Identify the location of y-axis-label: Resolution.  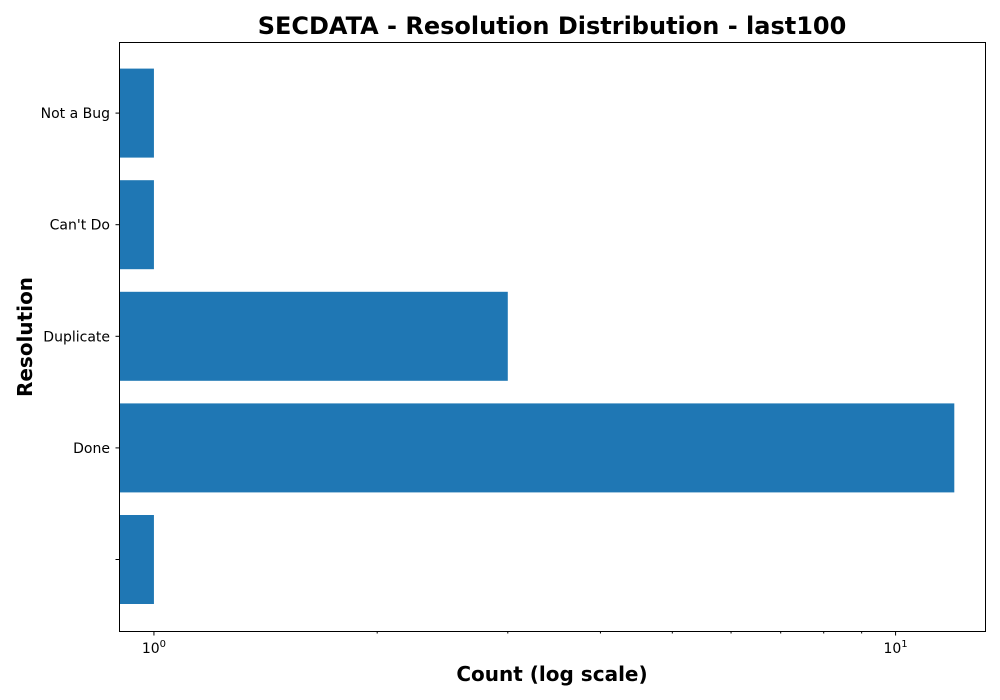
(25, 337).